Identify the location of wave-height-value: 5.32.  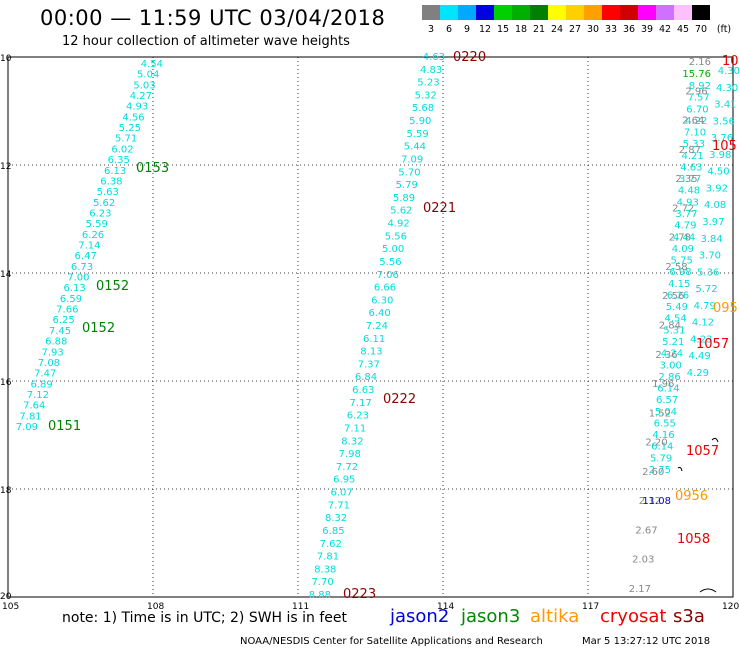
(426, 95).